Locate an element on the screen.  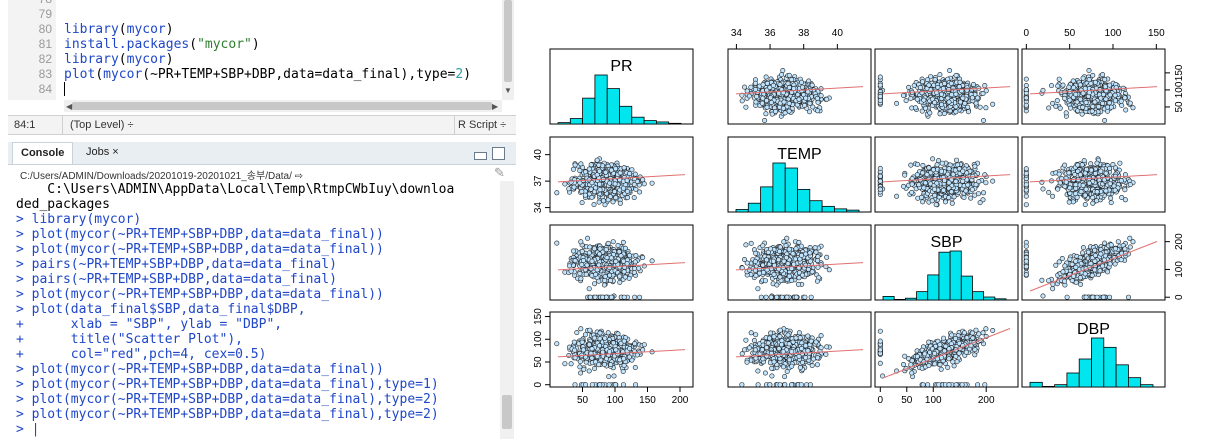
scroll-left-icon: ◀ is located at coordinates (69, 106).